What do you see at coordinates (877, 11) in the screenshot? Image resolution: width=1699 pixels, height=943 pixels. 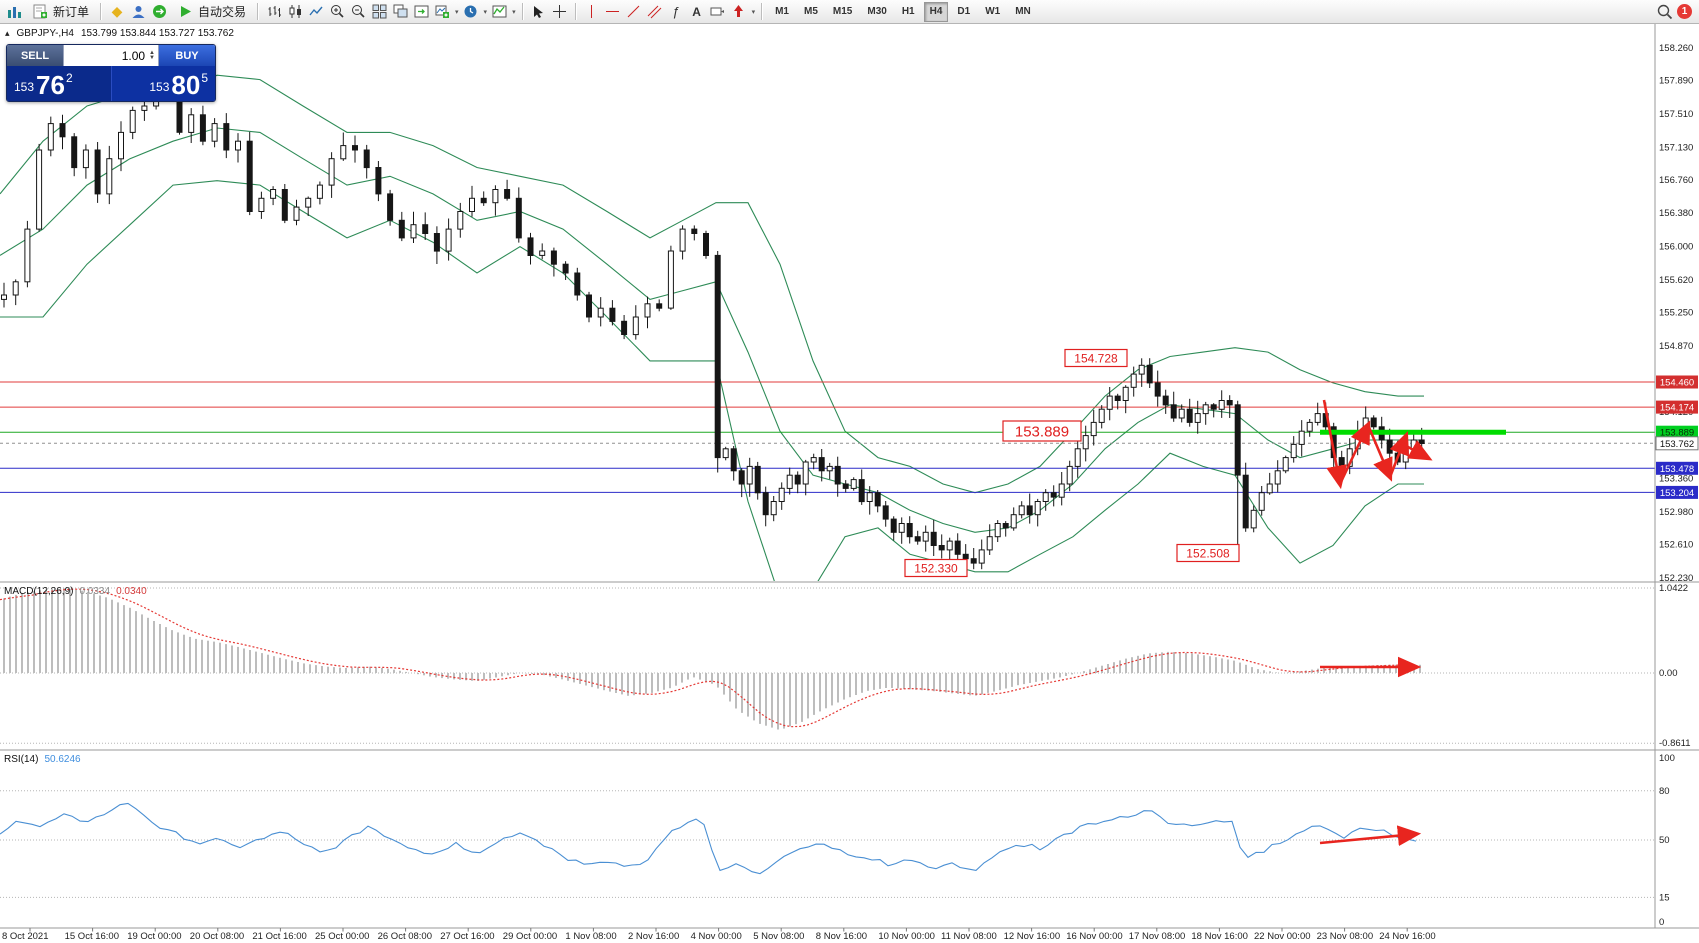 I see `timeframe-button-m30: M30` at bounding box center [877, 11].